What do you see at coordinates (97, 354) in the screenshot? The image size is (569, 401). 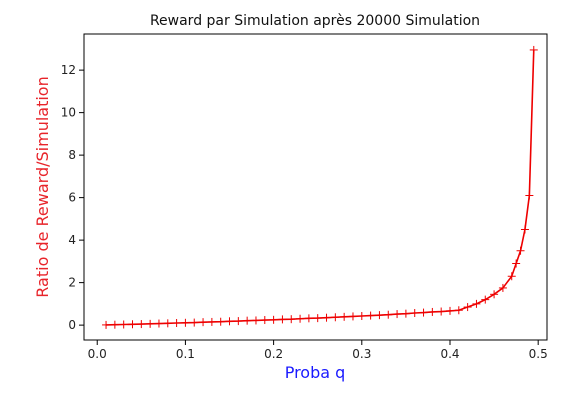 I see `x-tick-label: 0.0` at bounding box center [97, 354].